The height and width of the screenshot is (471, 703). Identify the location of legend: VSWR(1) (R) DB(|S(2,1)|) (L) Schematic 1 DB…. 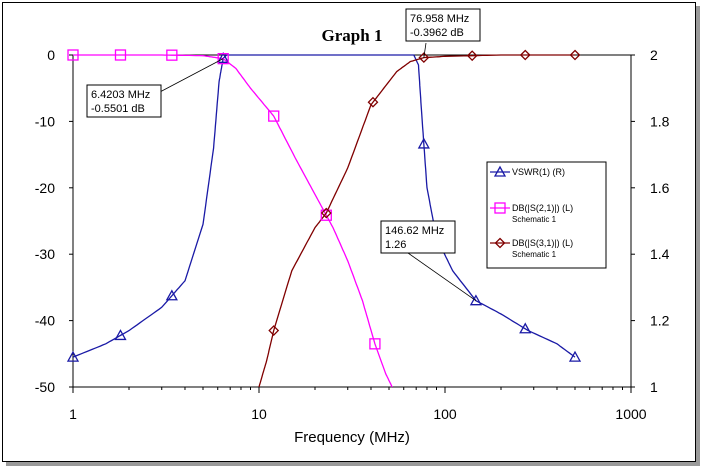
(546, 215).